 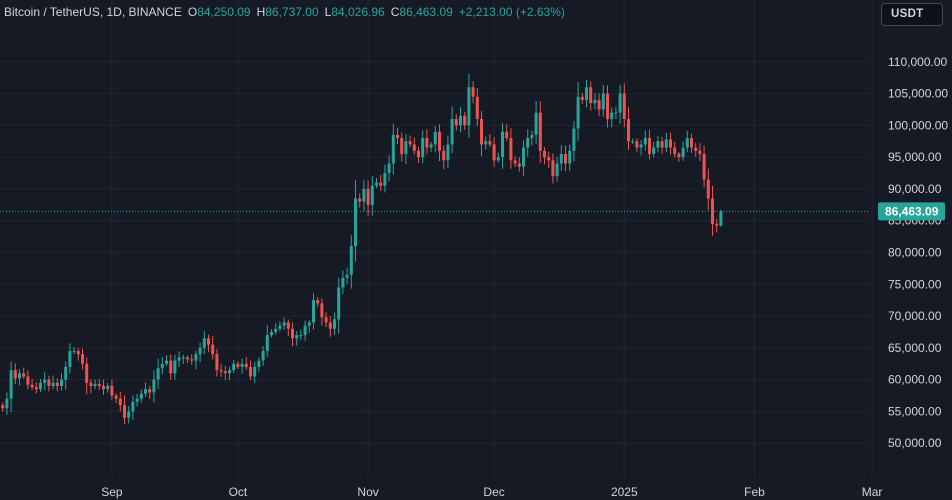 What do you see at coordinates (872, 492) in the screenshot?
I see `time-tick-label: Mar` at bounding box center [872, 492].